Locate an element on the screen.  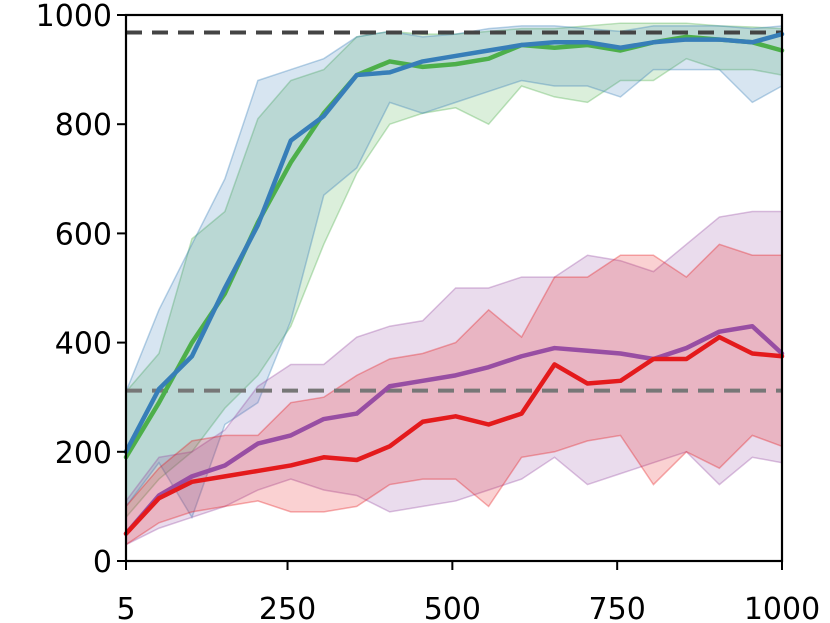
y-tick-label: 200 is located at coordinates (83, 453).